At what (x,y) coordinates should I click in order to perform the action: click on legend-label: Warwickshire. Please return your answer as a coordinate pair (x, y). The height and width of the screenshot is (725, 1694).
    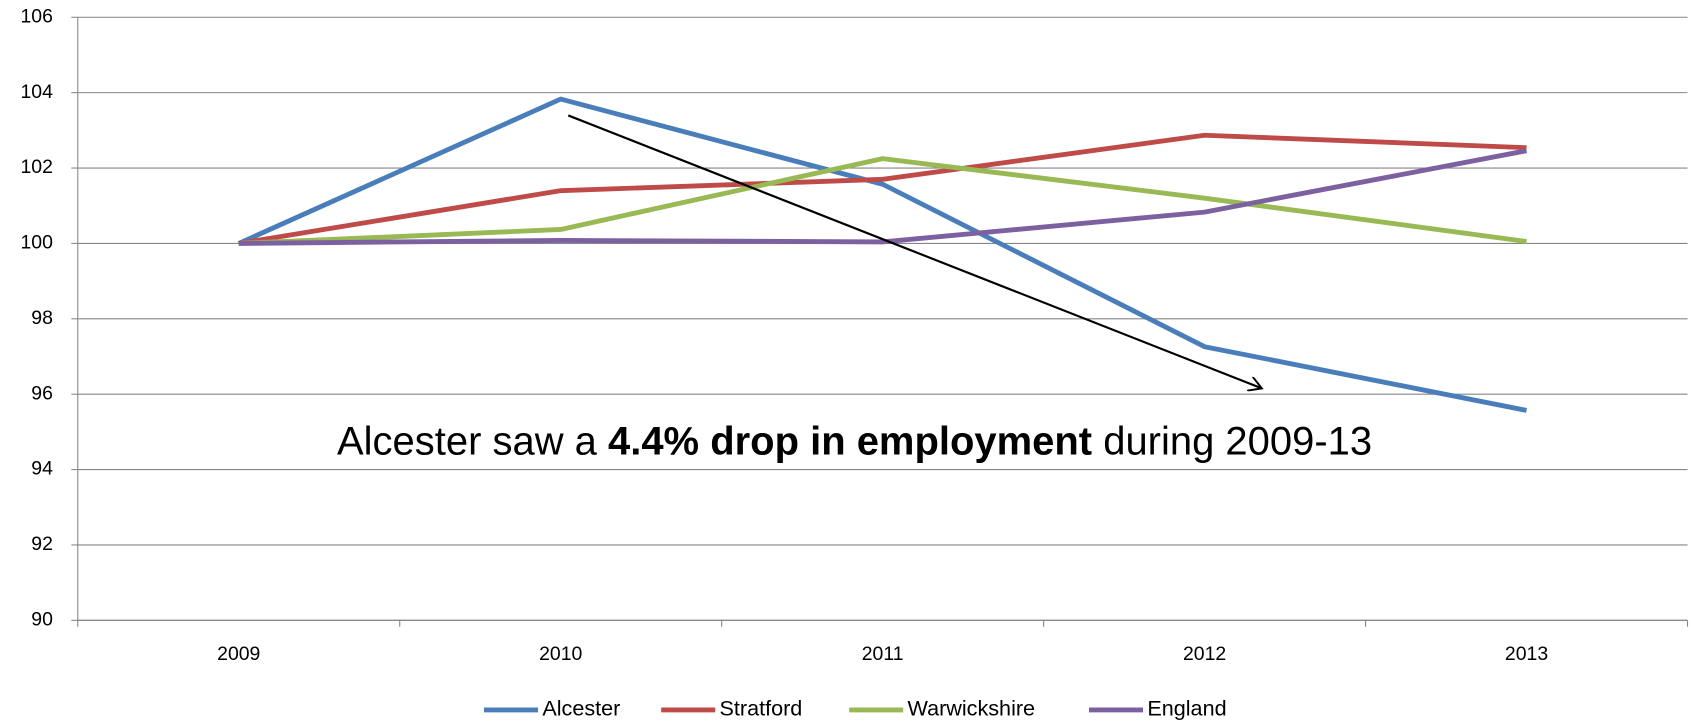
    Looking at the image, I should click on (972, 708).